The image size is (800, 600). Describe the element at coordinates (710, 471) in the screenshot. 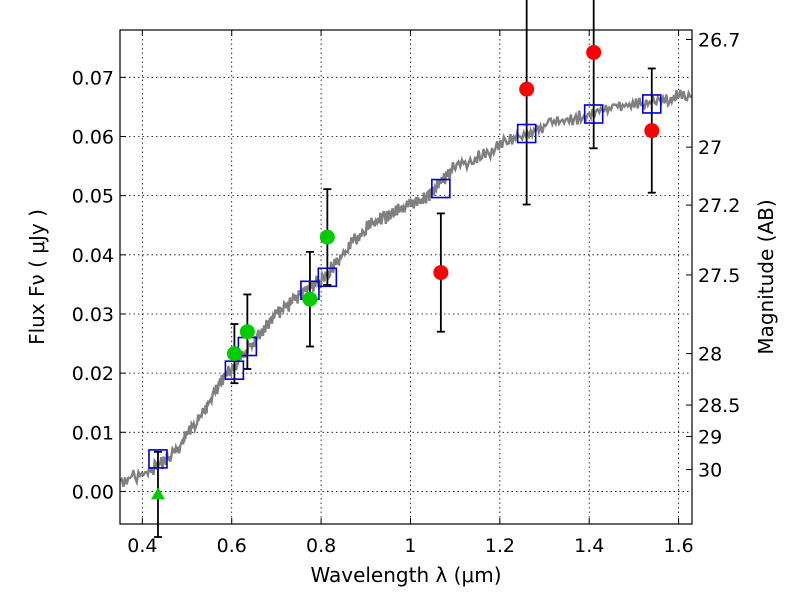

I see `right-tick-label: 30` at that location.